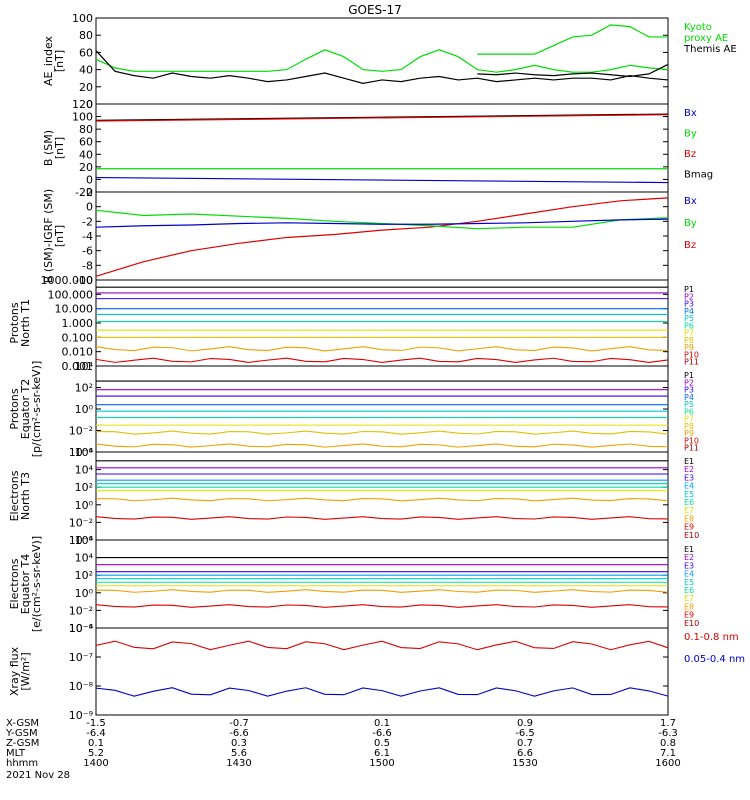 This screenshot has width=750, height=800. I want to click on legend-label: Themis AE, so click(710, 49).